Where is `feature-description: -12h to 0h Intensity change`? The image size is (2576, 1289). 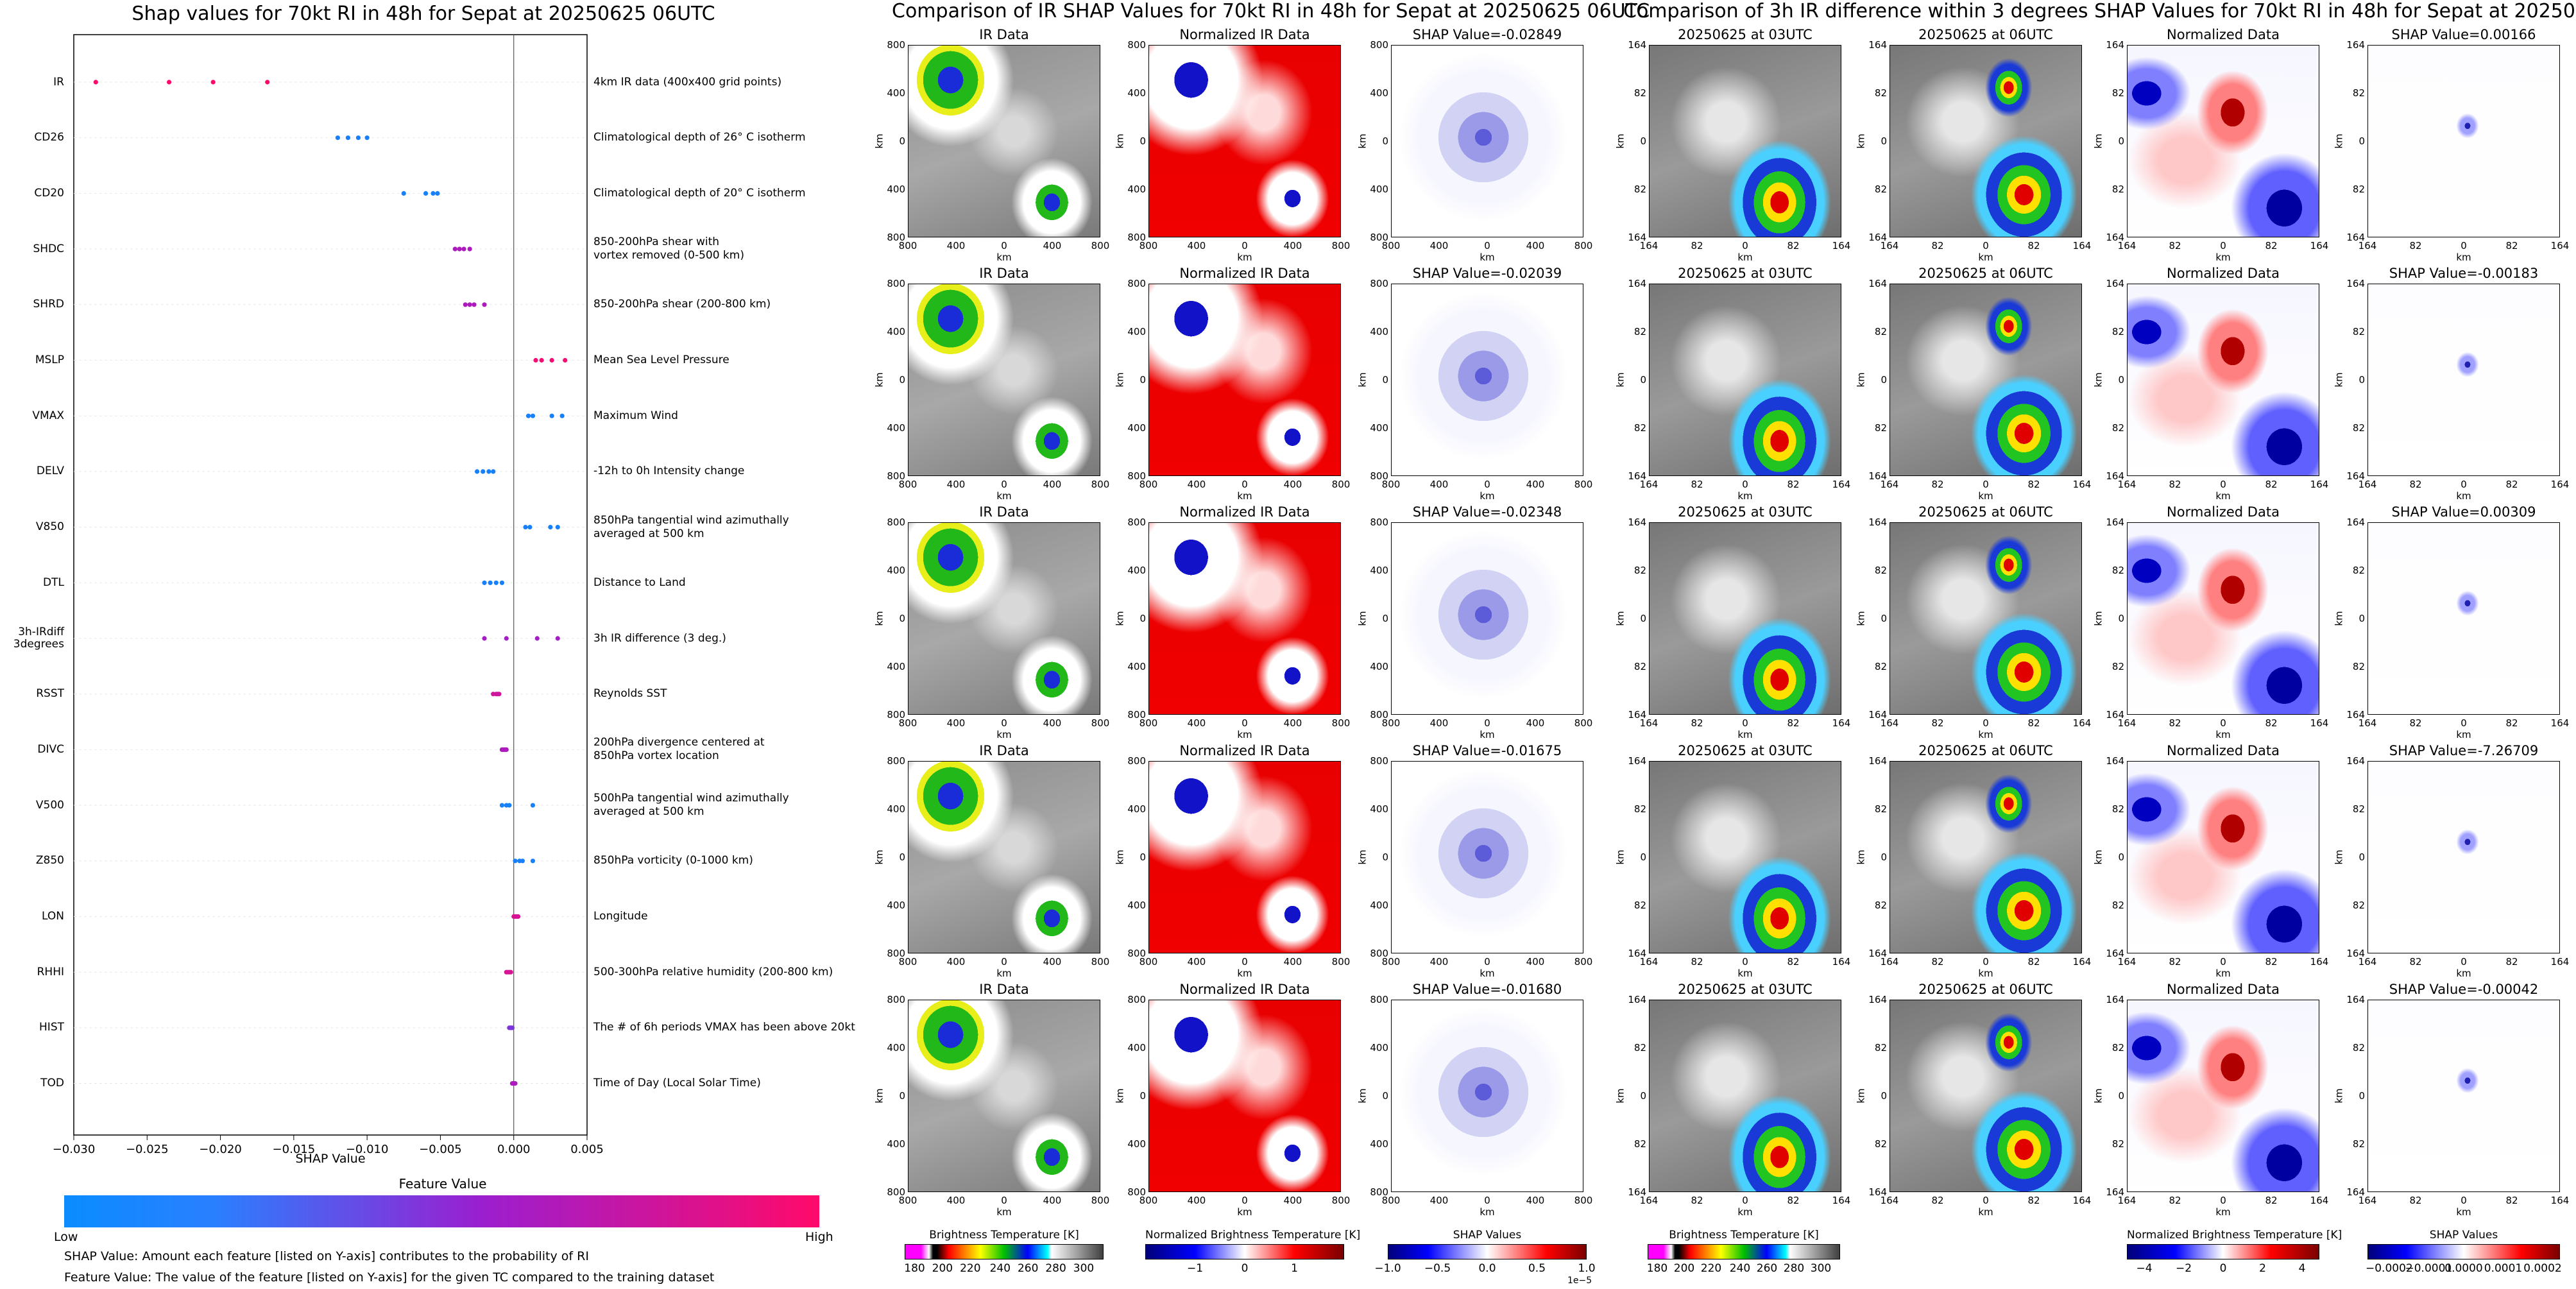 feature-description: -12h to 0h Intensity change is located at coordinates (669, 471).